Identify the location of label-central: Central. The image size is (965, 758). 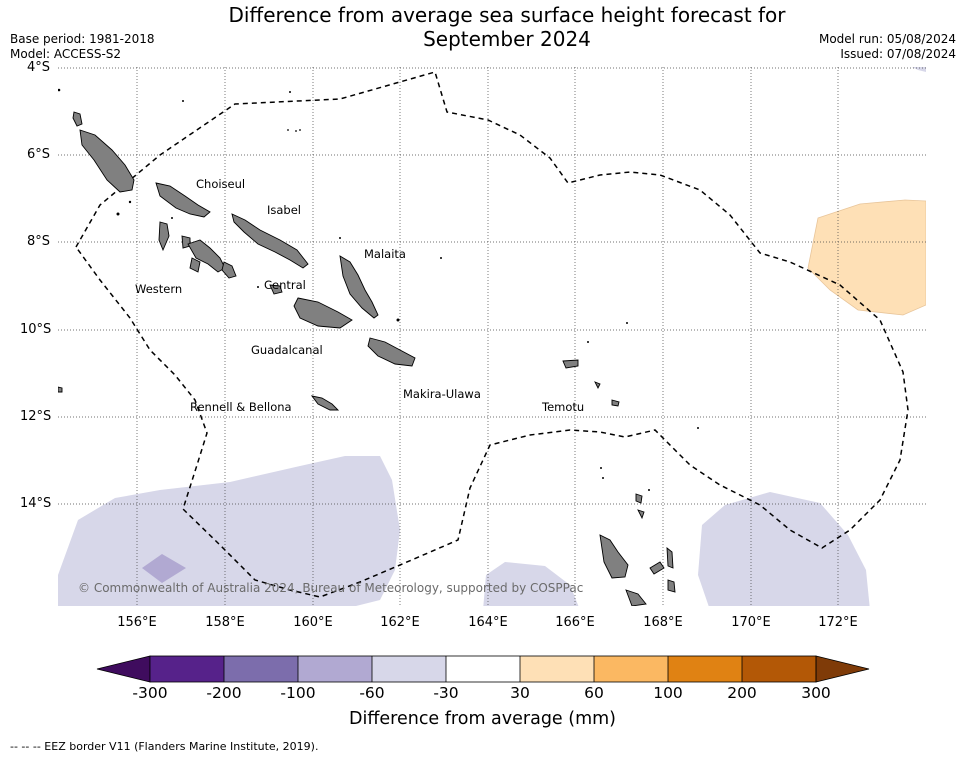
(285, 285).